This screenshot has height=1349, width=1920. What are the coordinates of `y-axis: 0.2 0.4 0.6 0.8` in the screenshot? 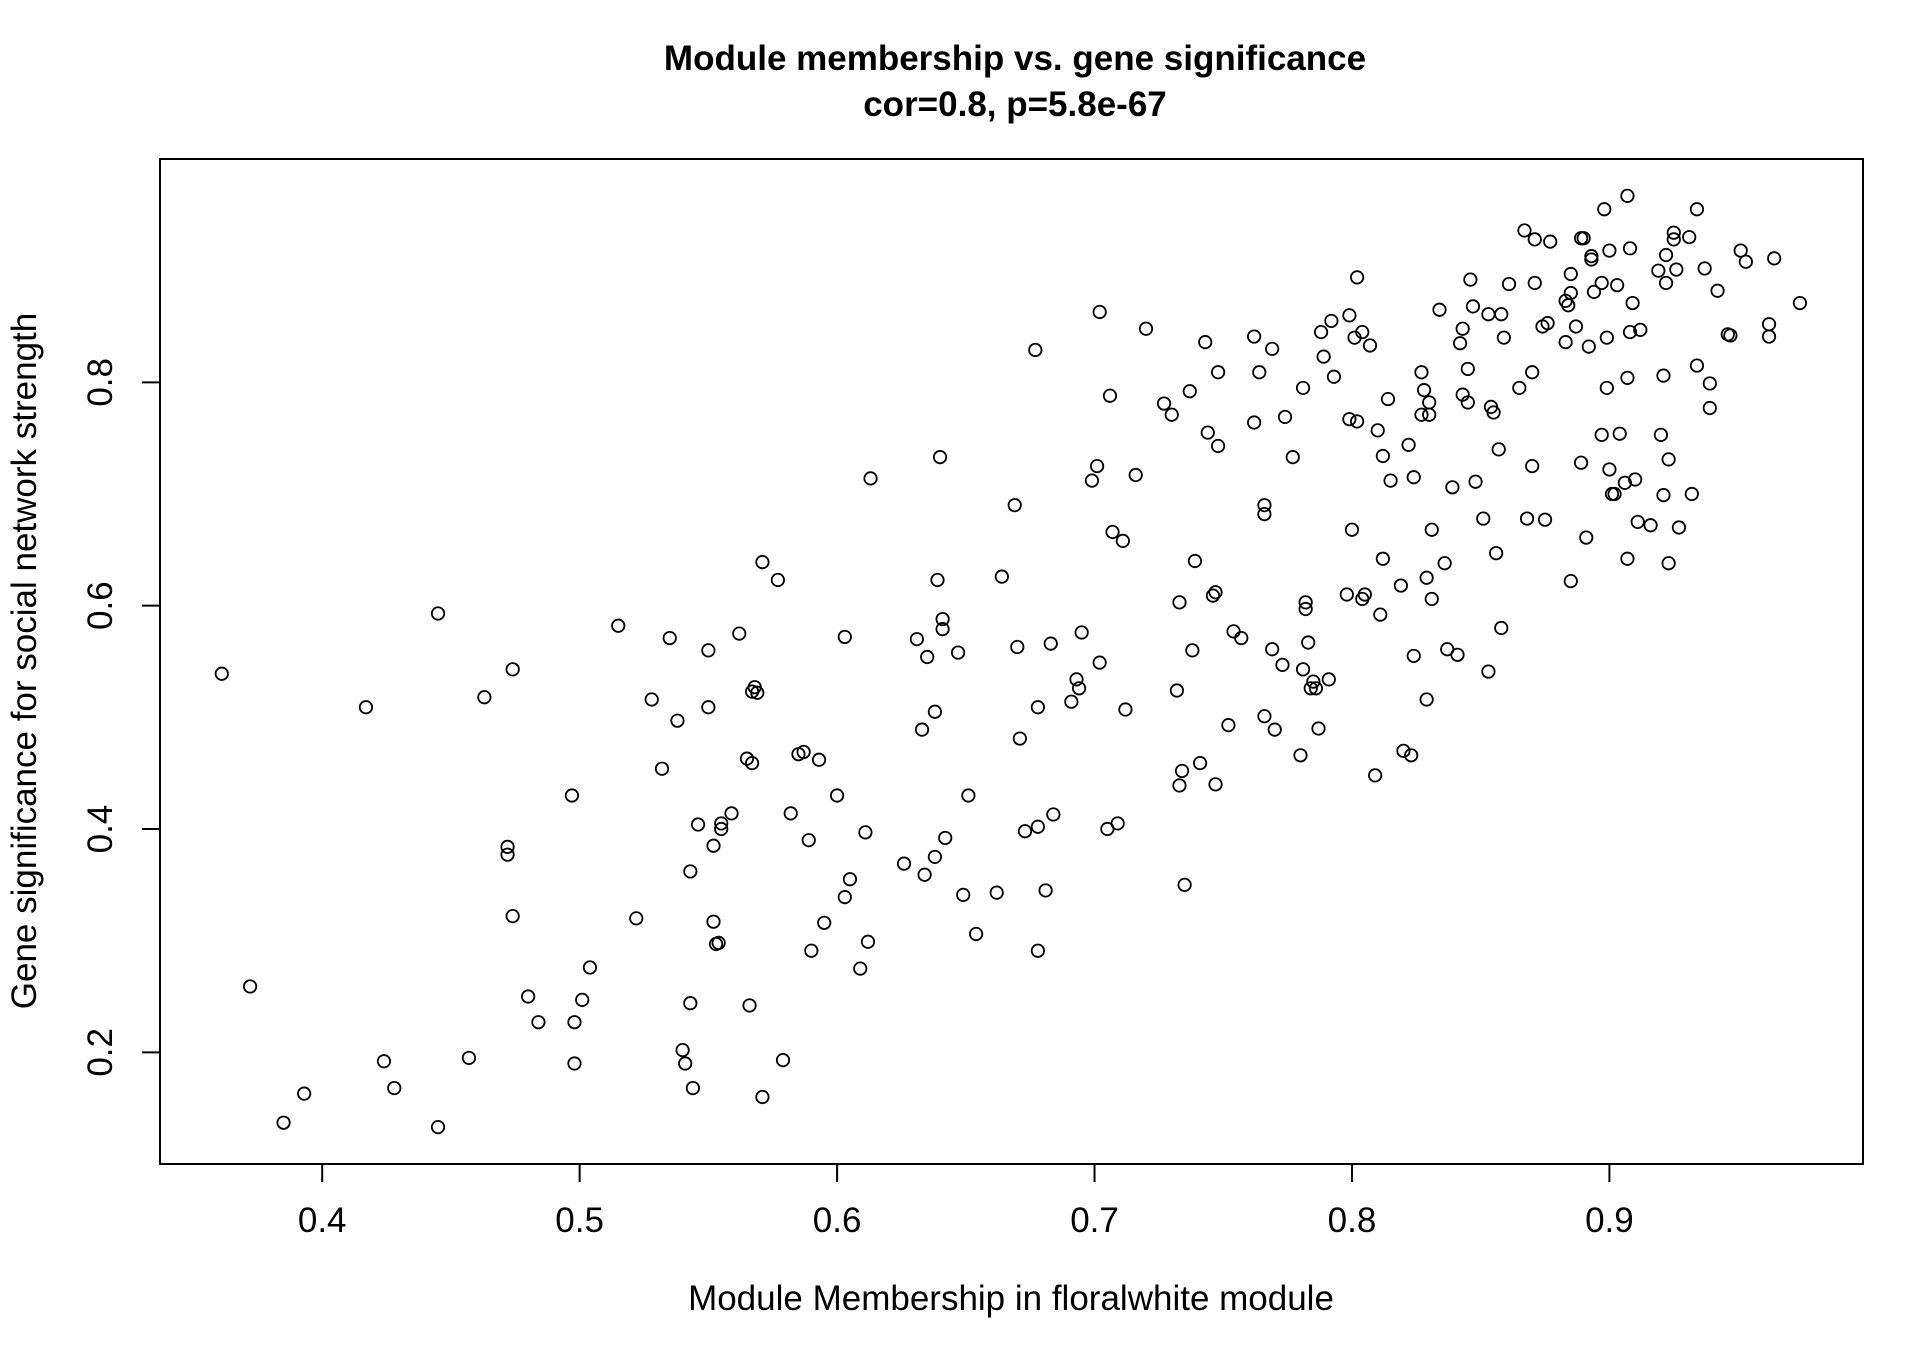 It's located at (121, 717).